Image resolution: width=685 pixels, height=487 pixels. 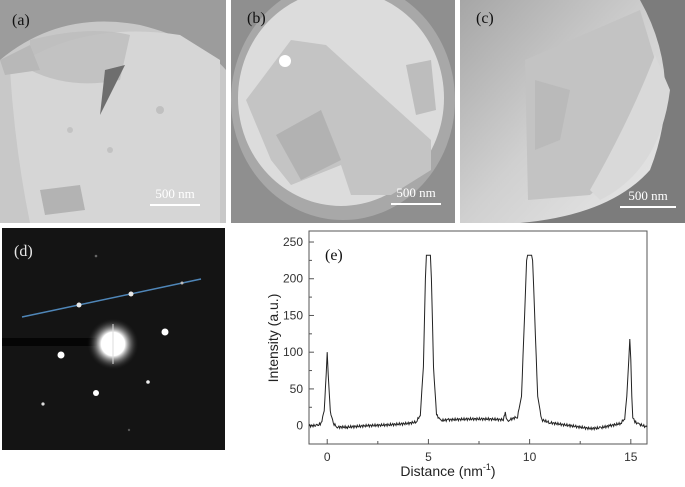 I want to click on scale-bar-label-b: 500 nm, so click(x=416, y=192).